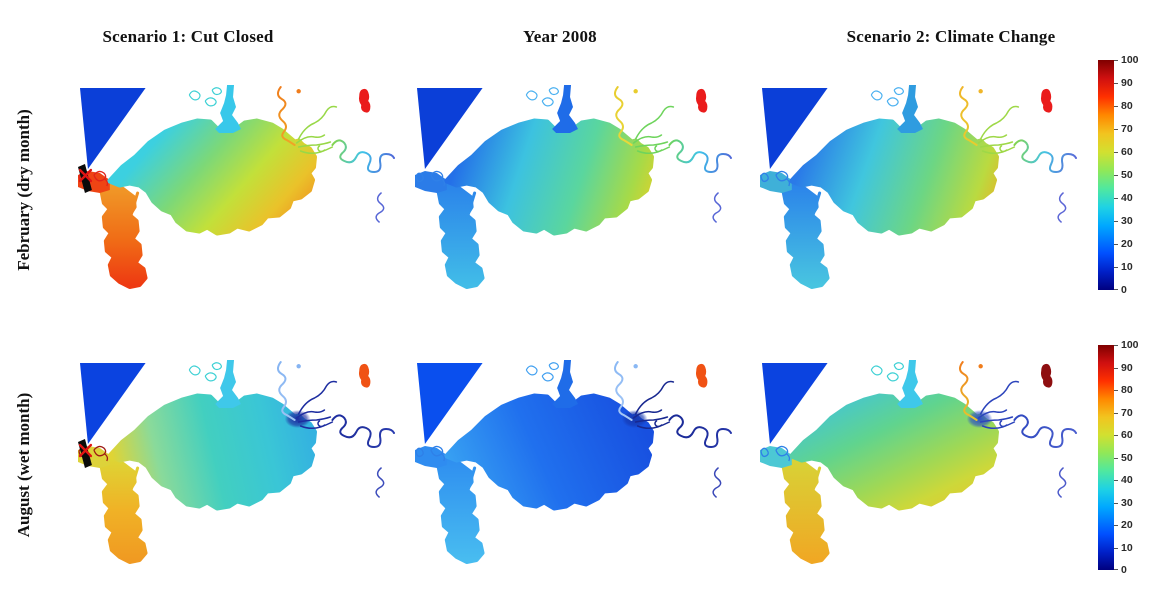 The width and height of the screenshot is (1166, 596). What do you see at coordinates (919, 190) in the screenshot?
I see `map-panel-february-scenario2` at bounding box center [919, 190].